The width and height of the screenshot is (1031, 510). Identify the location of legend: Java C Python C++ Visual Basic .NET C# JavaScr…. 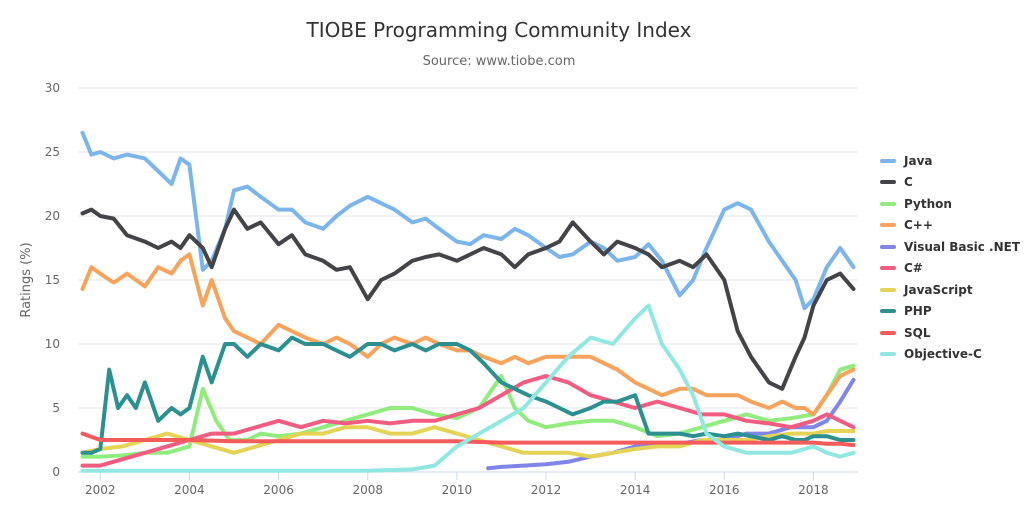
(950, 257).